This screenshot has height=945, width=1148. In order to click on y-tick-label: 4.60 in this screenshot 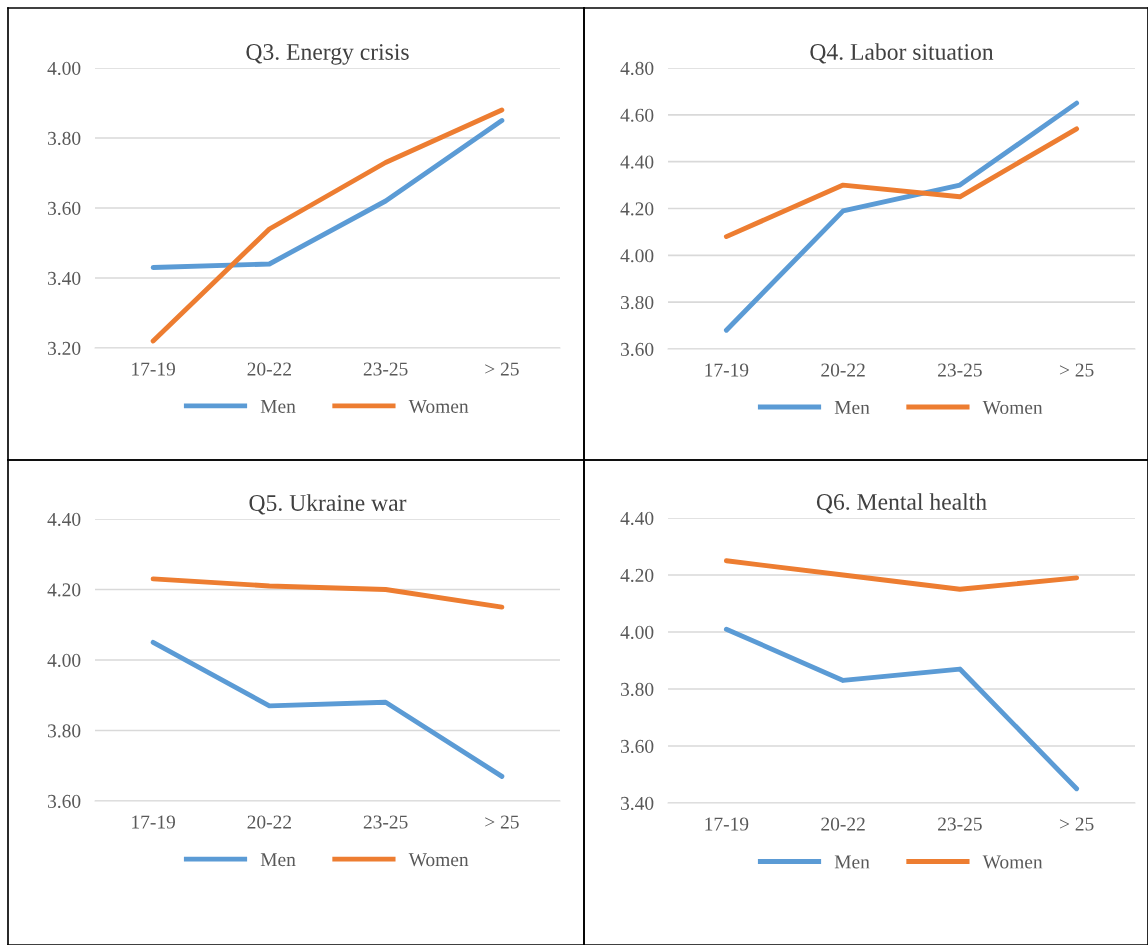, I will do `click(637, 115)`.